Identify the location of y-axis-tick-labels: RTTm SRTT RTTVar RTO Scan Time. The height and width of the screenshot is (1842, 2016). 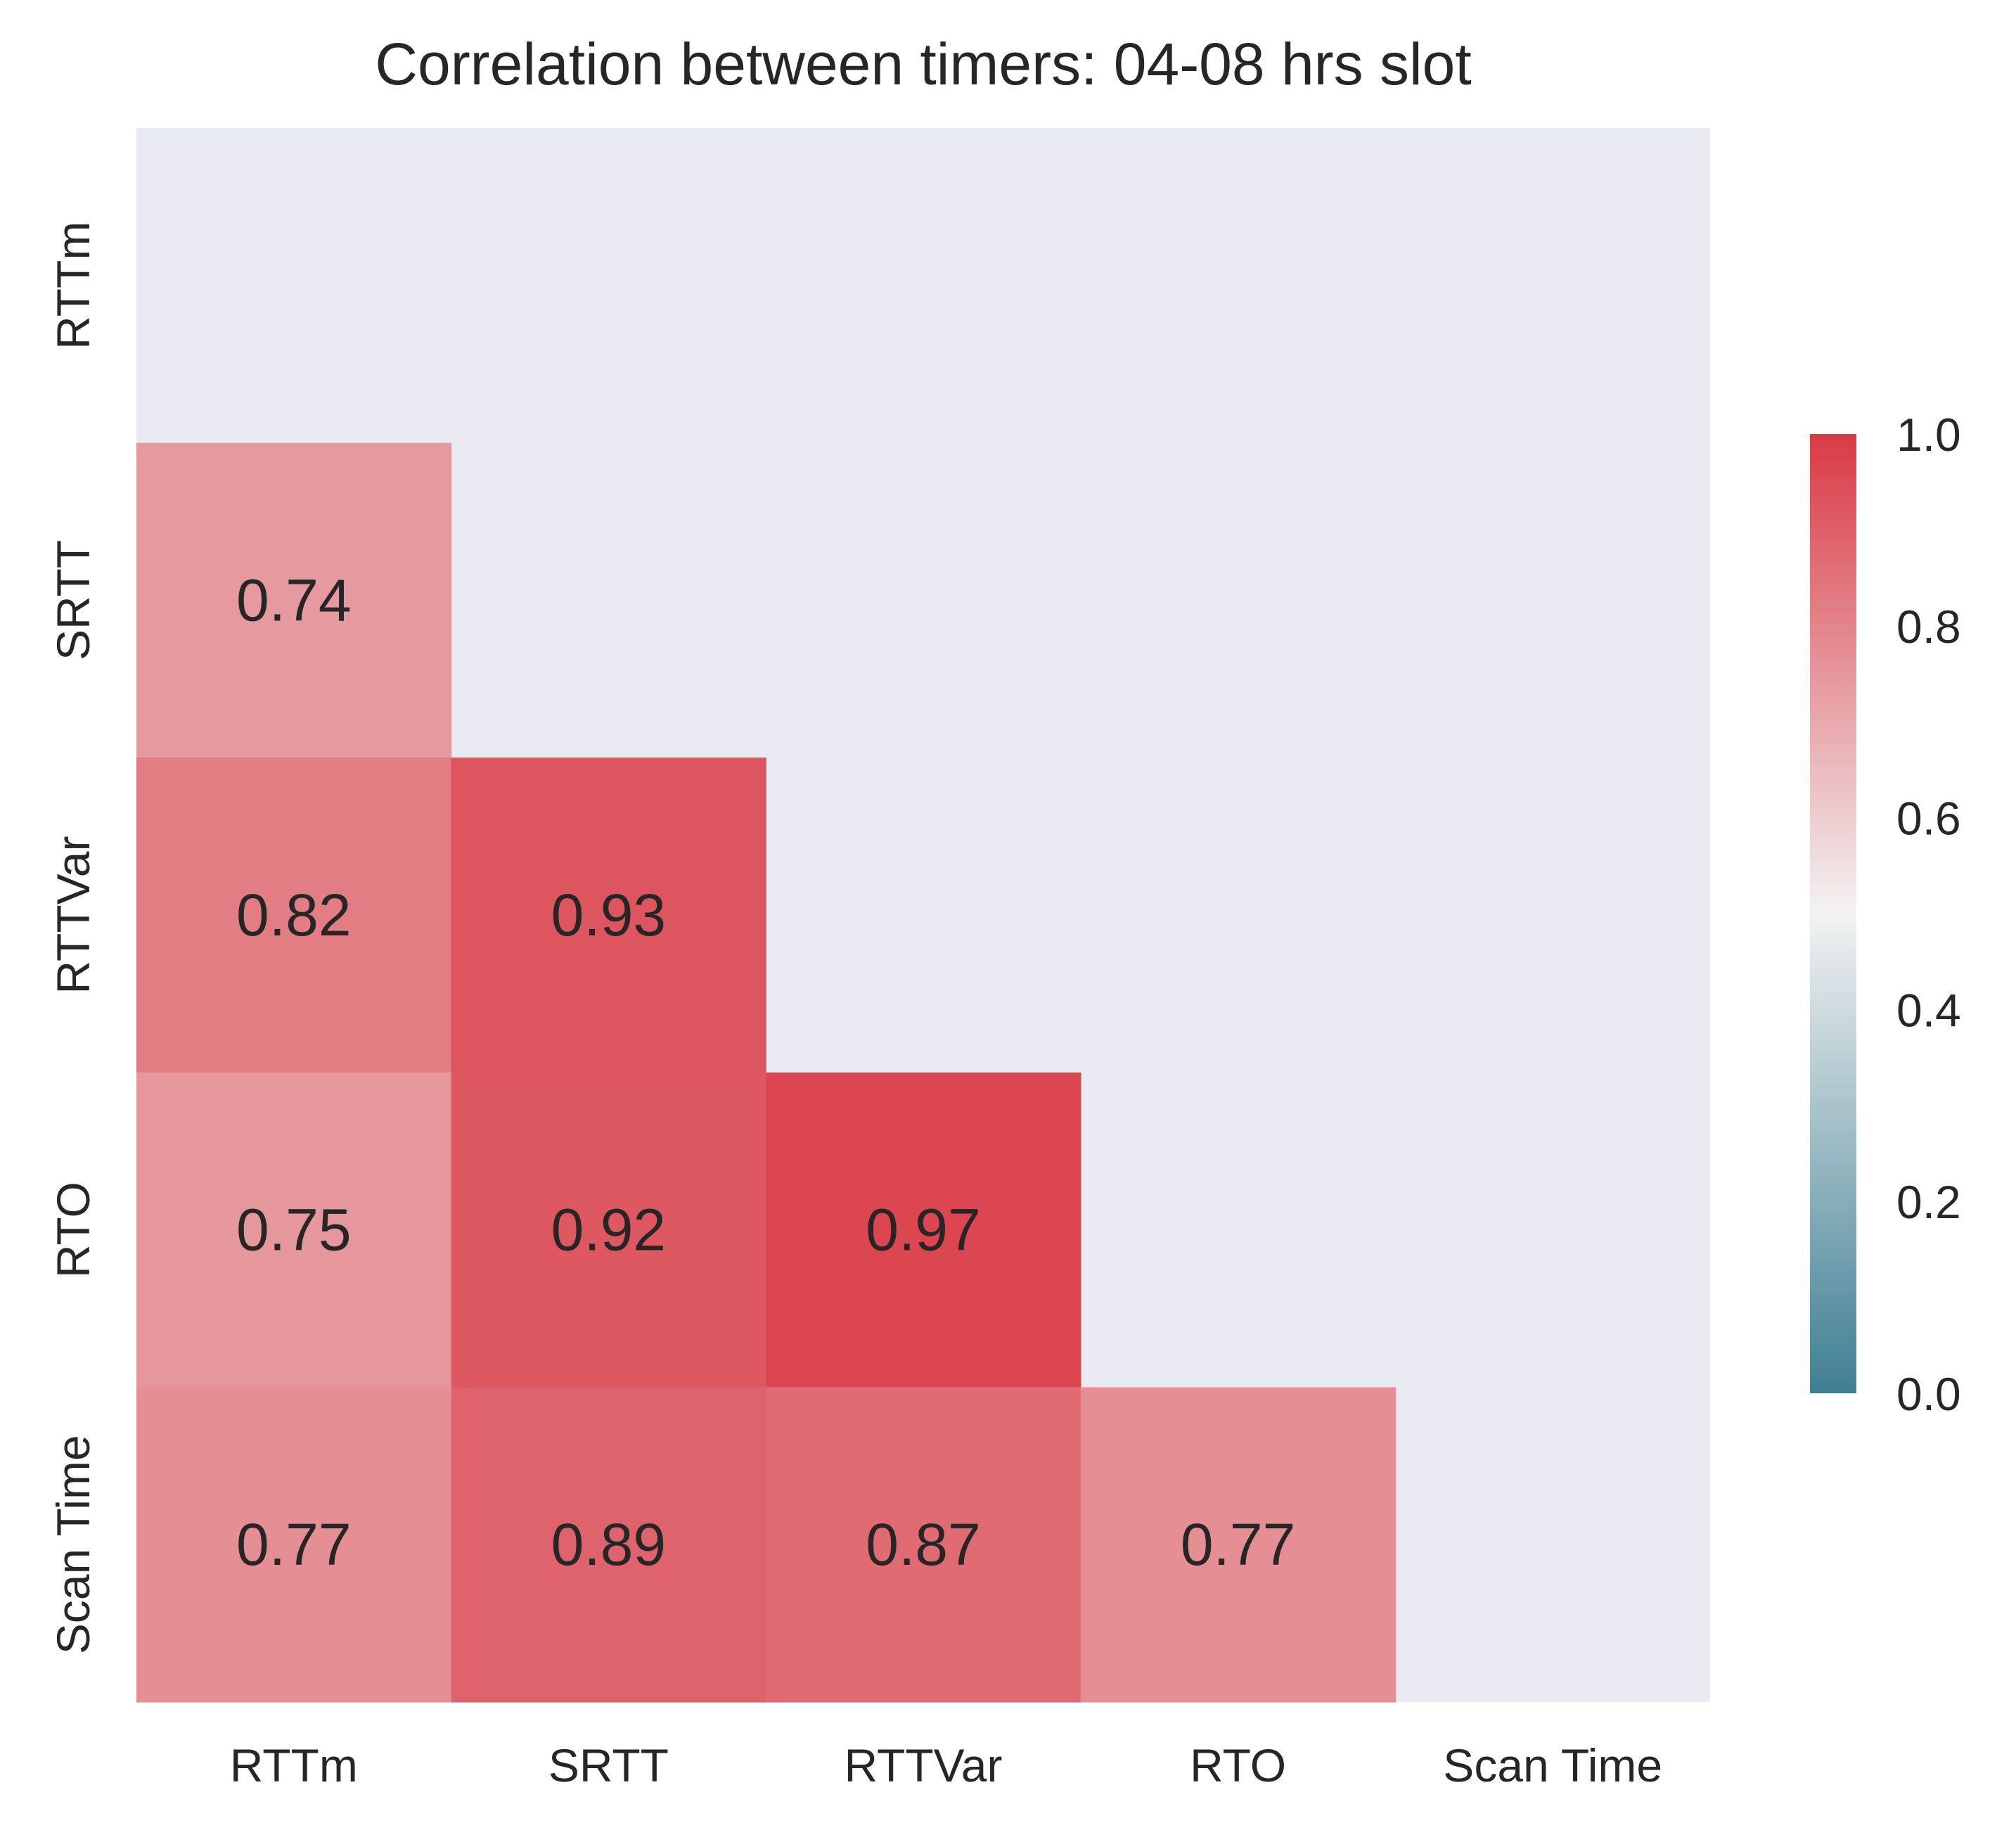
(73, 938).